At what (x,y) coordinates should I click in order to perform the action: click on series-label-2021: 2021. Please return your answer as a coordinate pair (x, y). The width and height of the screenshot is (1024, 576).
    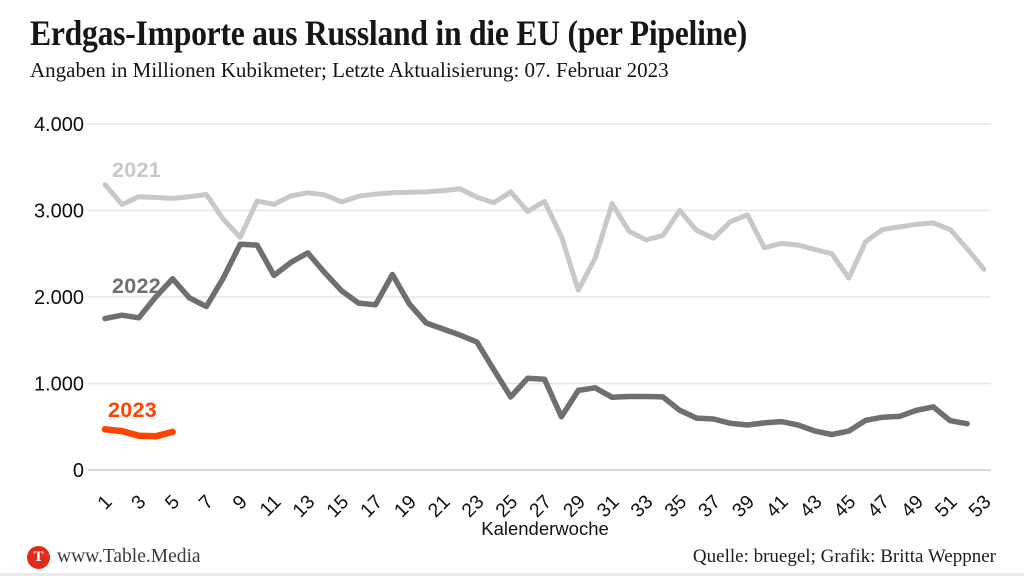
    Looking at the image, I should click on (137, 170).